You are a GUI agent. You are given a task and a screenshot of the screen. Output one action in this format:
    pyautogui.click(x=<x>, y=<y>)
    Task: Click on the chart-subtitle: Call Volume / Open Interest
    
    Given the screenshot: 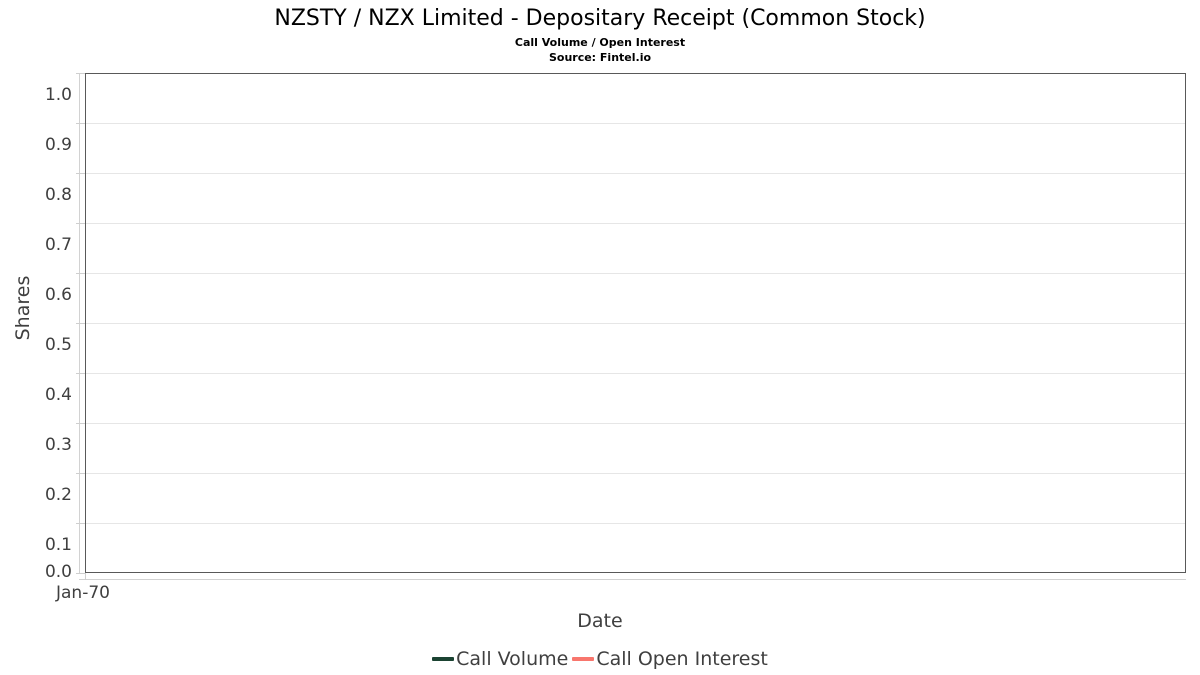 What is the action you would take?
    pyautogui.click(x=600, y=42)
    